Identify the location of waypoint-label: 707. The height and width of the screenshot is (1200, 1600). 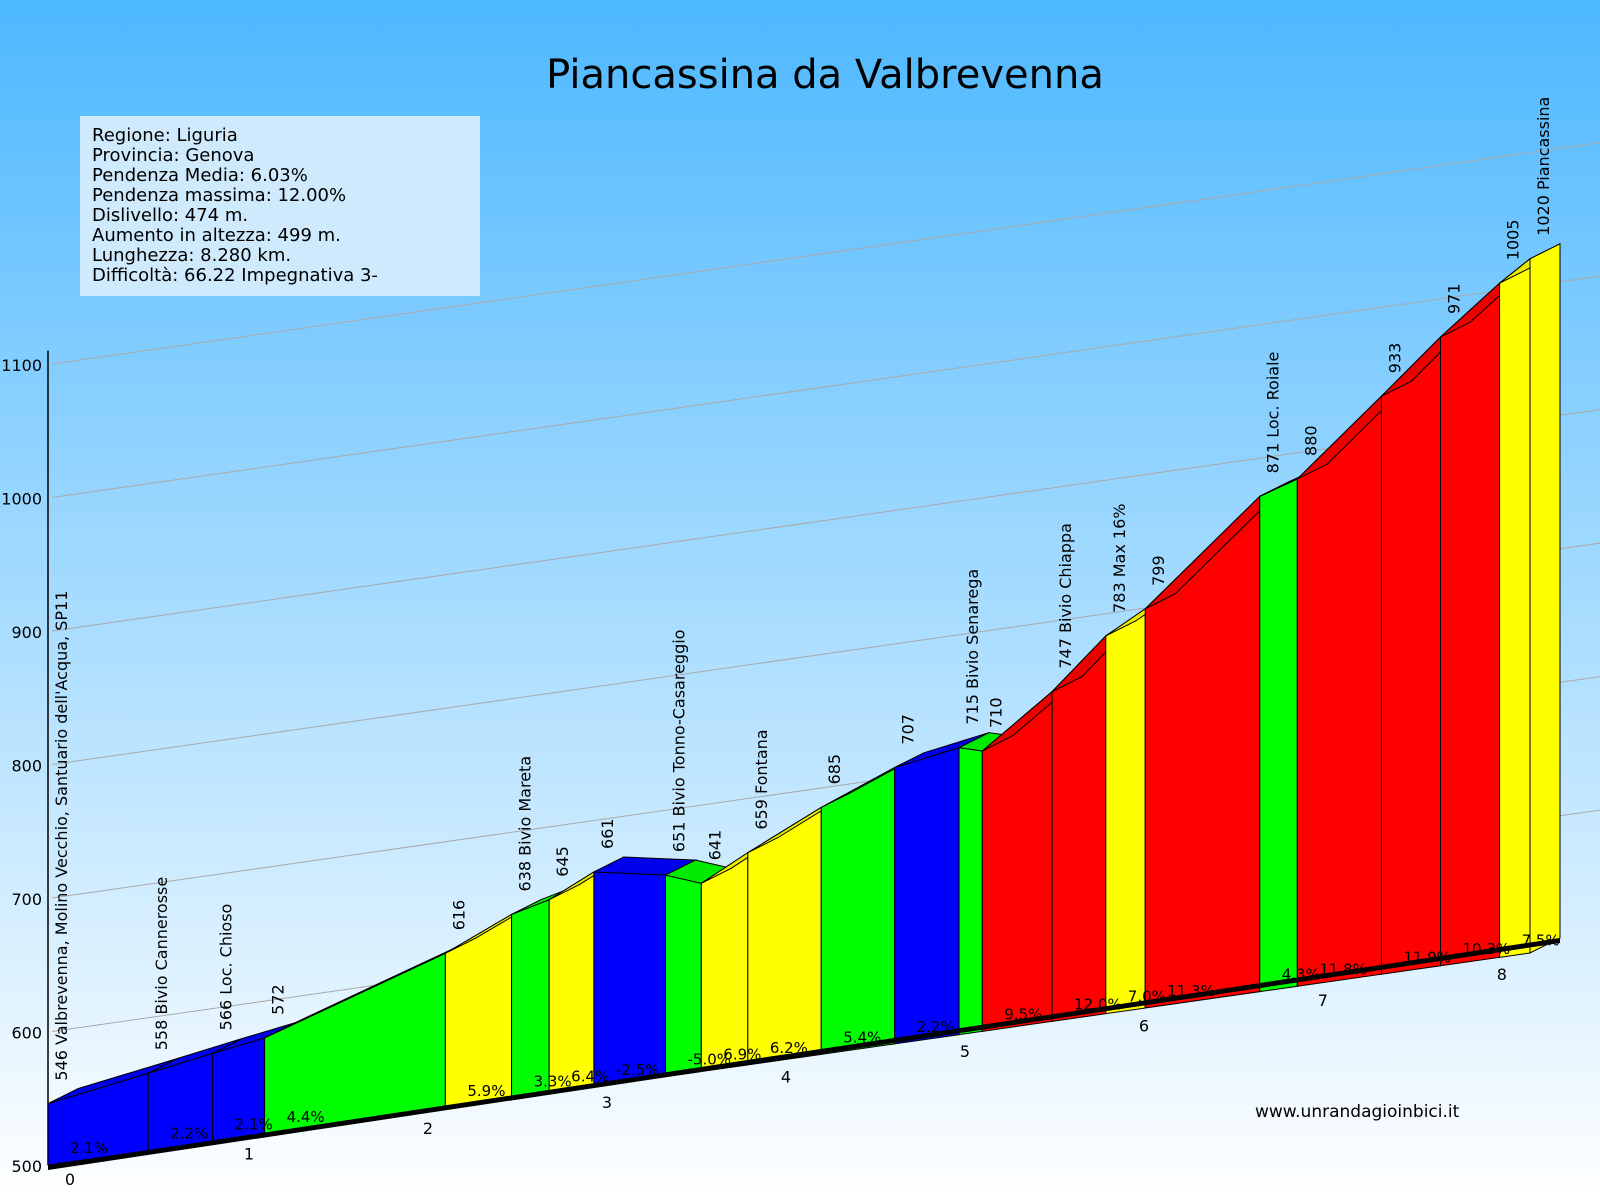
(908, 729).